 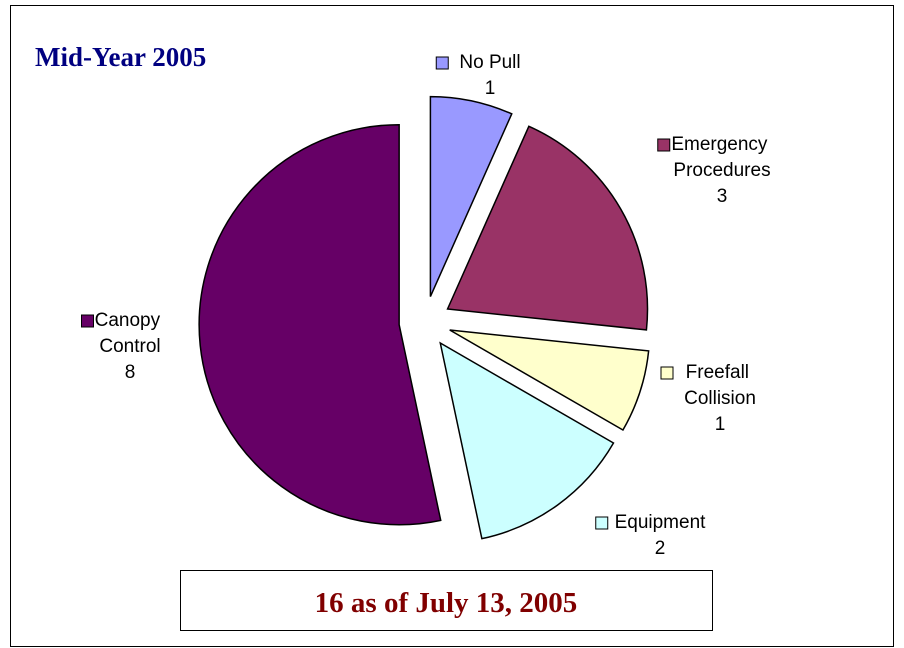 I want to click on slice-label: Emergency Procedures, so click(x=721, y=157).